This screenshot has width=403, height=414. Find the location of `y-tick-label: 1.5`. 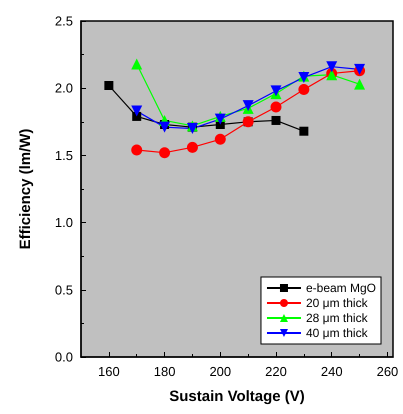

y-tick-label: 1.5 is located at coordinates (63, 155).